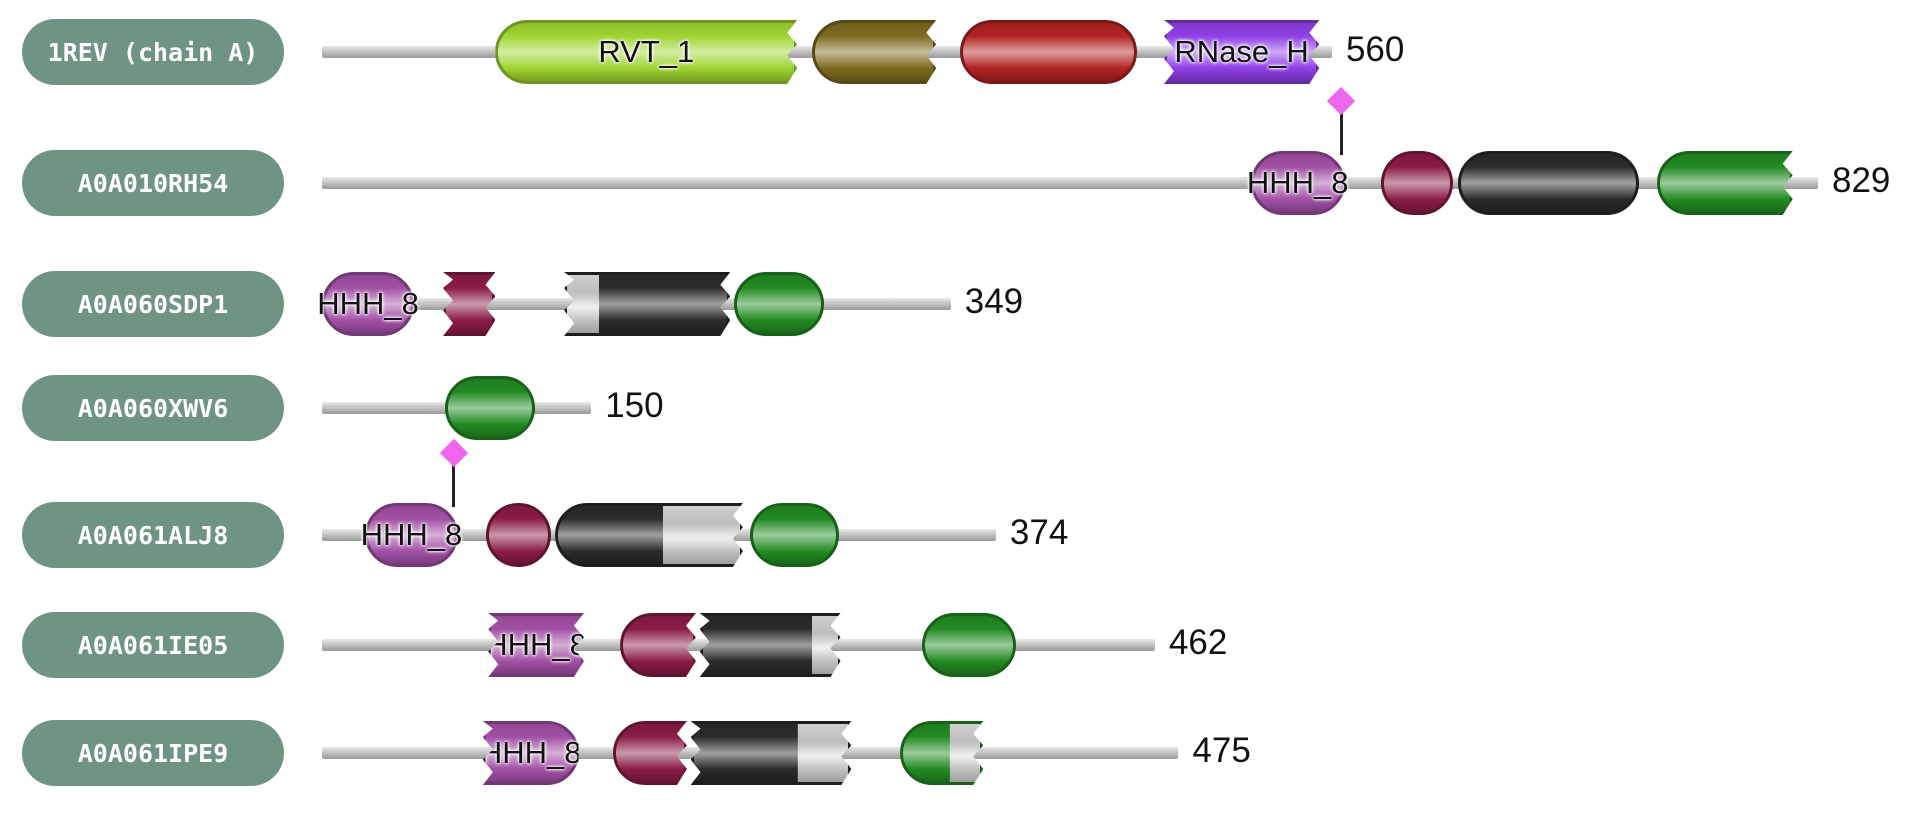 This screenshot has width=1920, height=813. What do you see at coordinates (1861, 180) in the screenshot?
I see `sequence-length: 829` at bounding box center [1861, 180].